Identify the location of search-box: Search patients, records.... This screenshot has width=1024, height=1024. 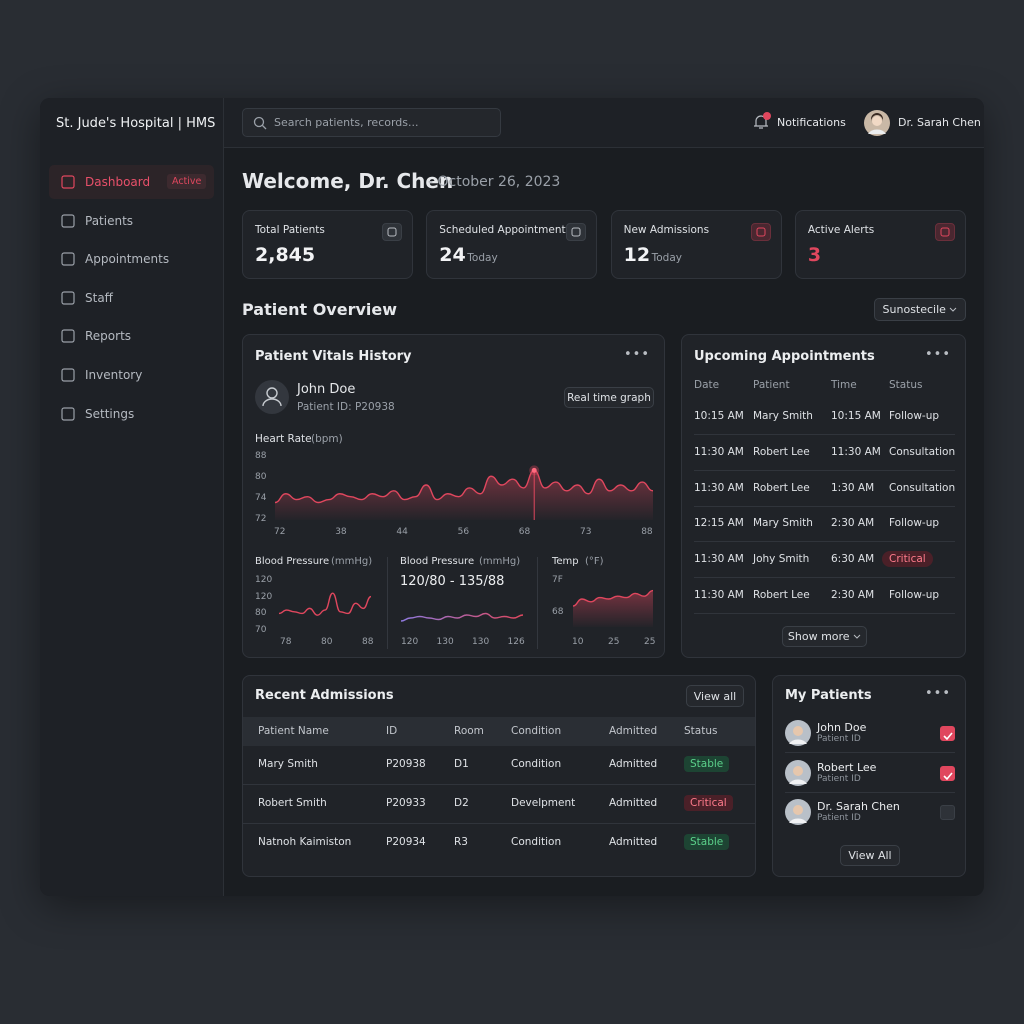
(371, 122).